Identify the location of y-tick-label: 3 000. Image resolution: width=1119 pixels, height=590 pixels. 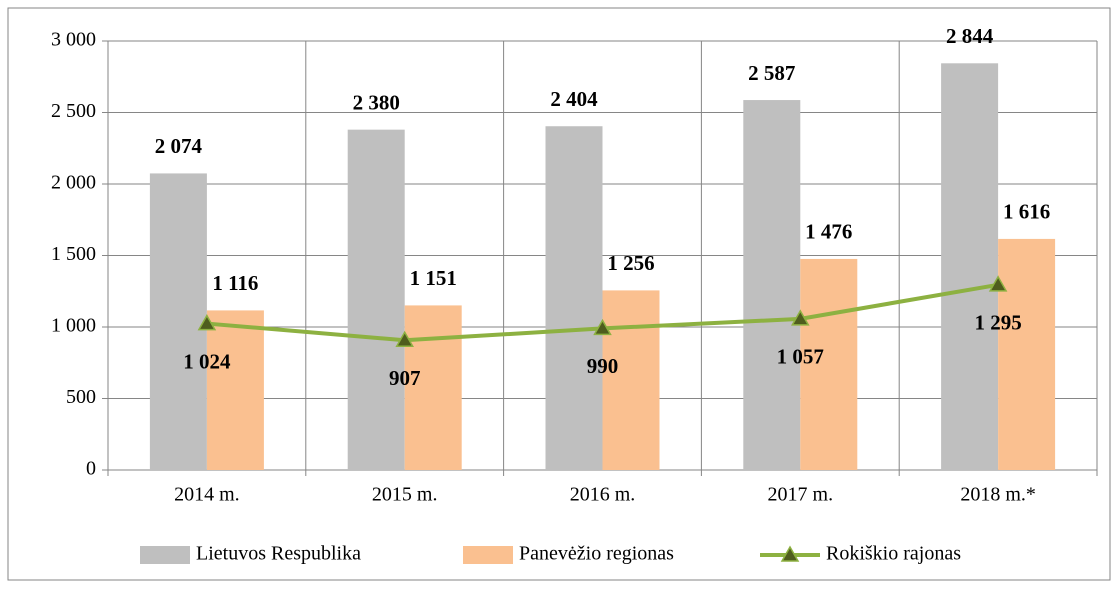
(73, 40).